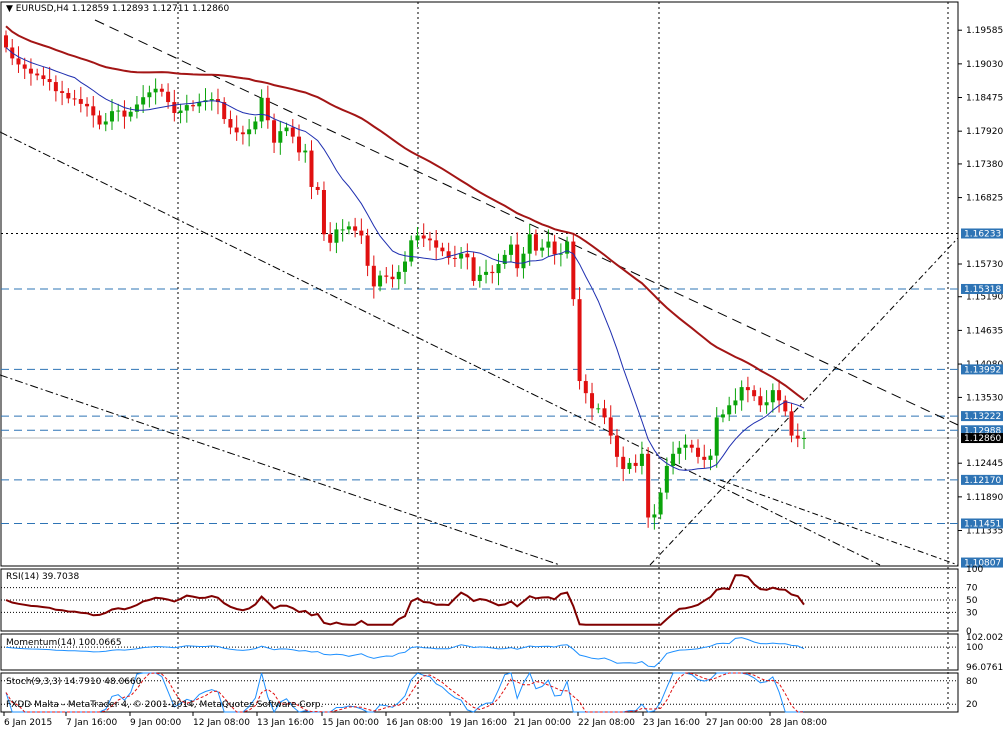  What do you see at coordinates (984, 132) in the screenshot?
I see `price-tick-label: 1.17920` at bounding box center [984, 132].